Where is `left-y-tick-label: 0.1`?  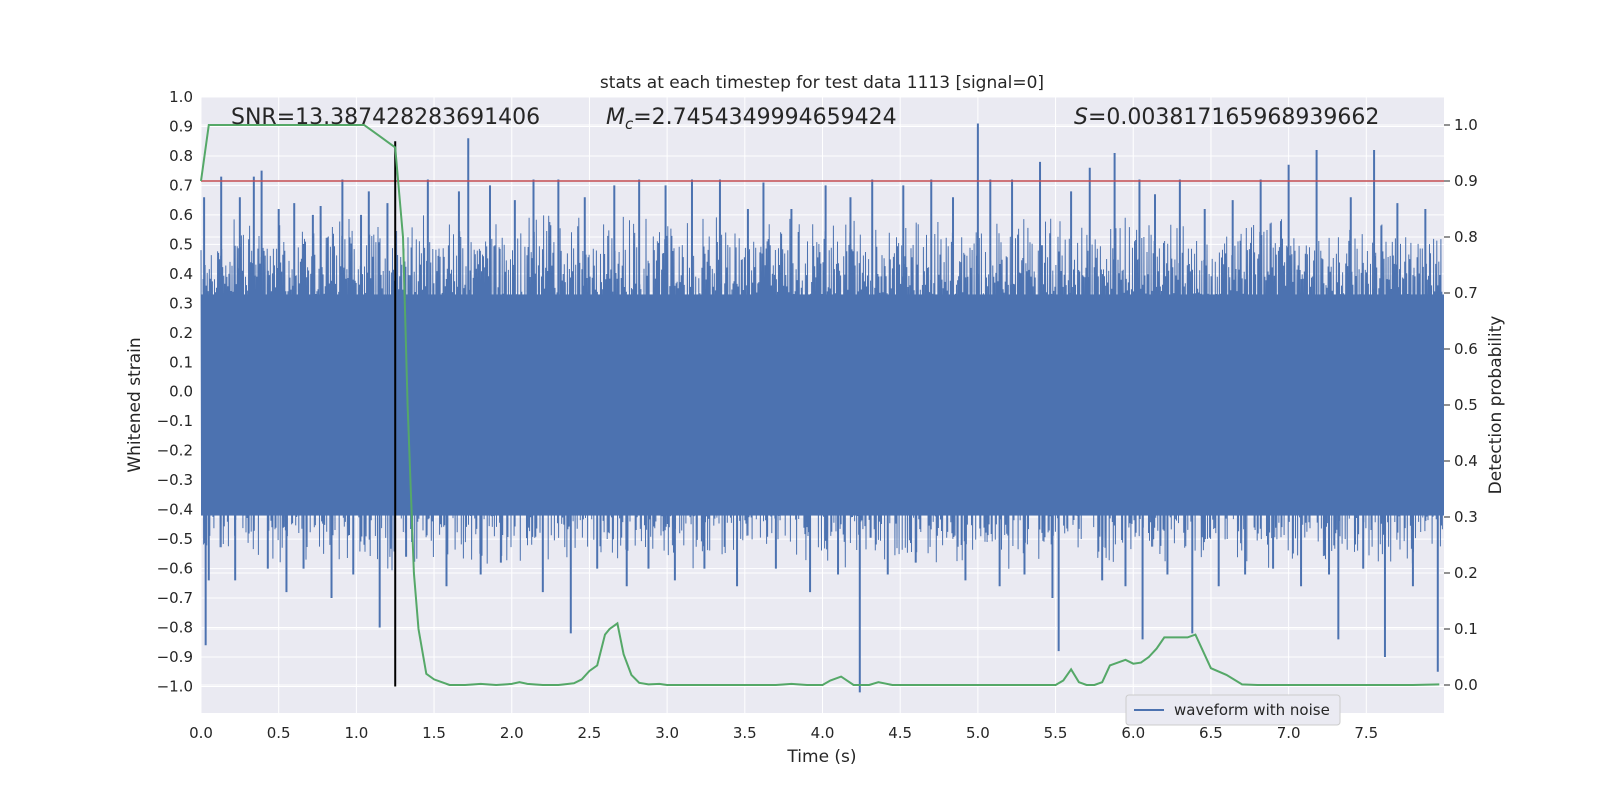 left-y-tick-label: 0.1 is located at coordinates (181, 362).